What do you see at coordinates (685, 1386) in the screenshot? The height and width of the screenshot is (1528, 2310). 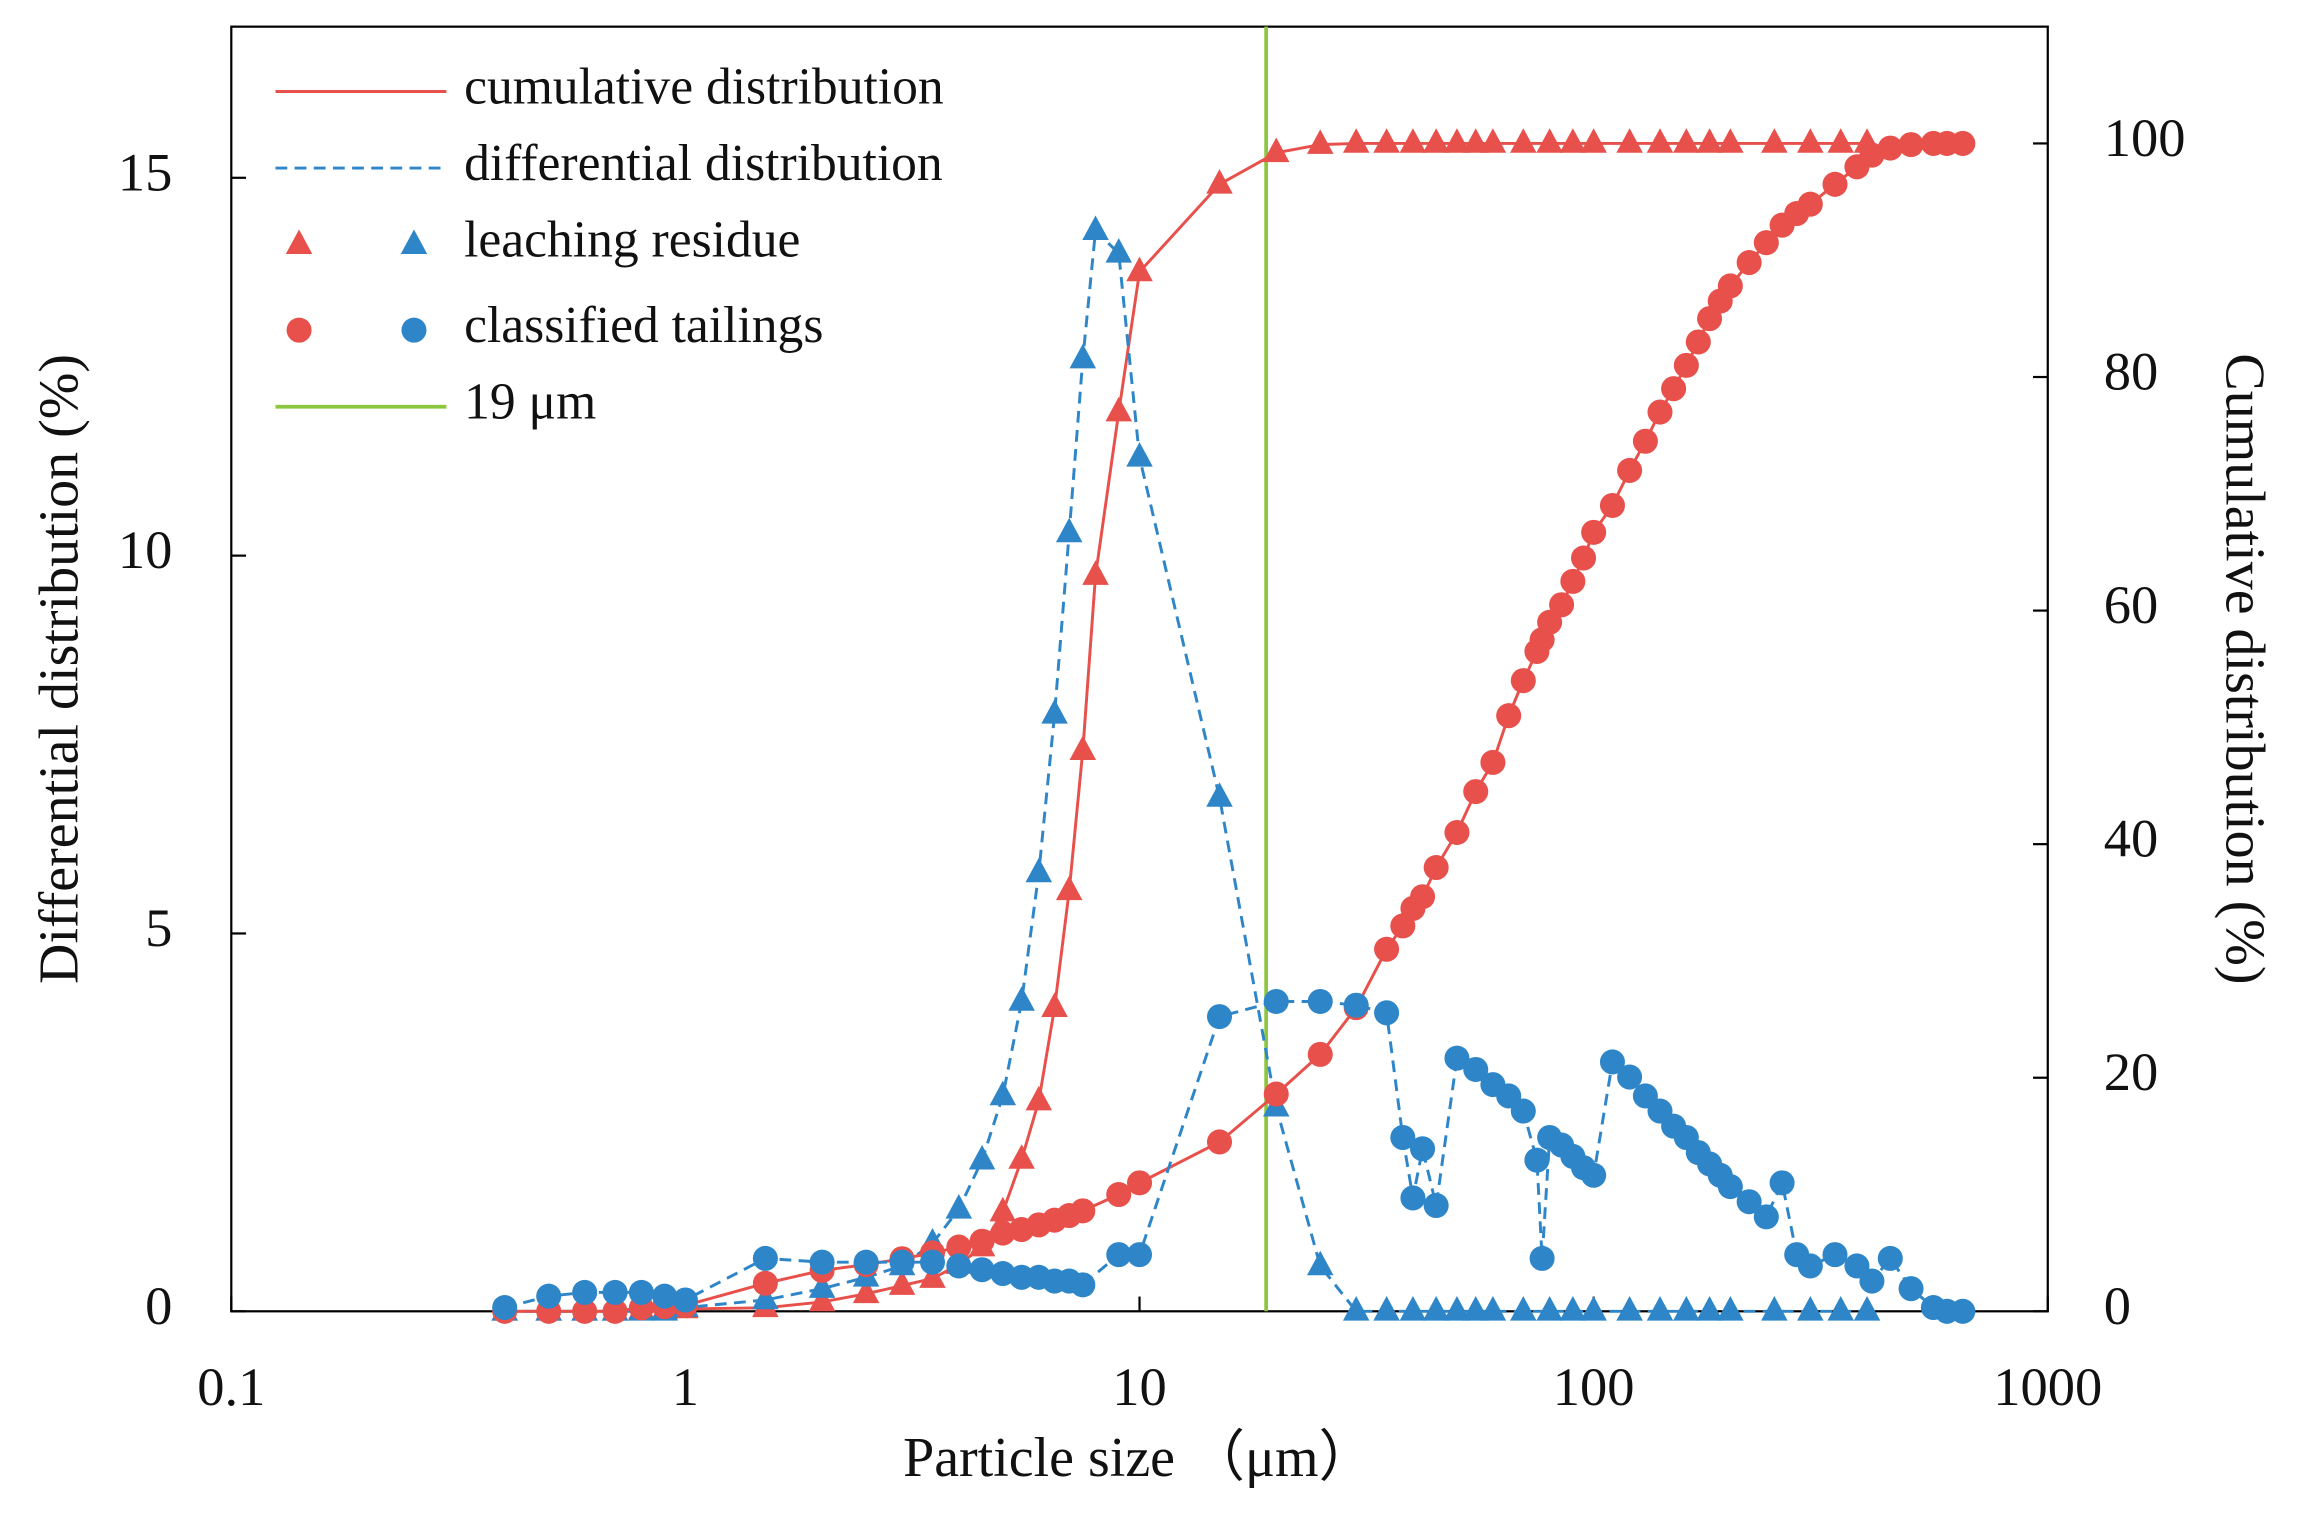 I see `x-tick-label: 1` at bounding box center [685, 1386].